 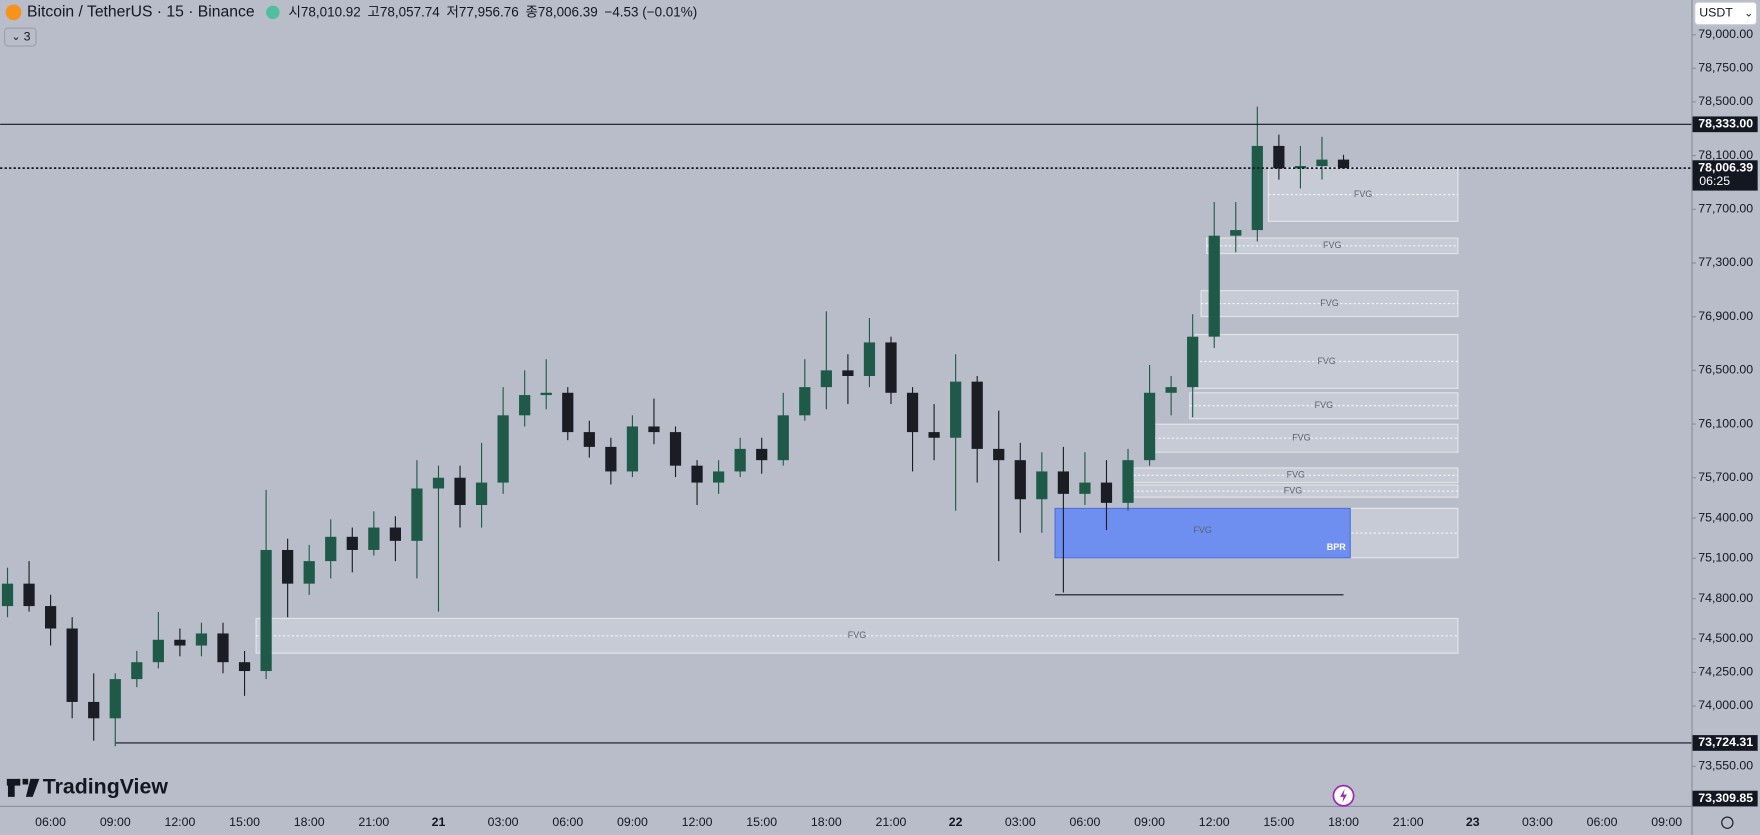 I want to click on currency: USDT, so click(x=1716, y=13).